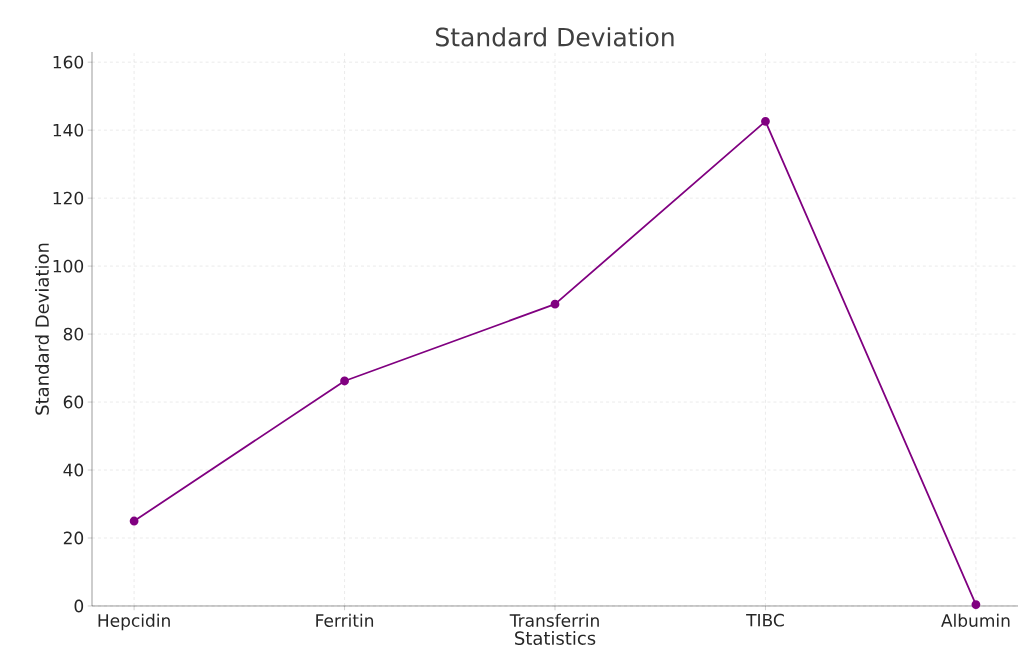 The width and height of the screenshot is (1021, 669). What do you see at coordinates (42, 329) in the screenshot?
I see `y-axis-title: Standard Deviation` at bounding box center [42, 329].